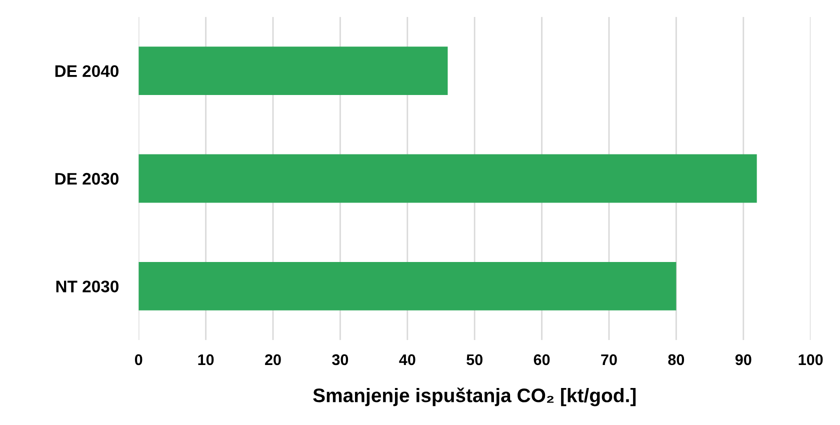 Image resolution: width=840 pixels, height=425 pixels. I want to click on x-tick-label: 70, so click(609, 360).